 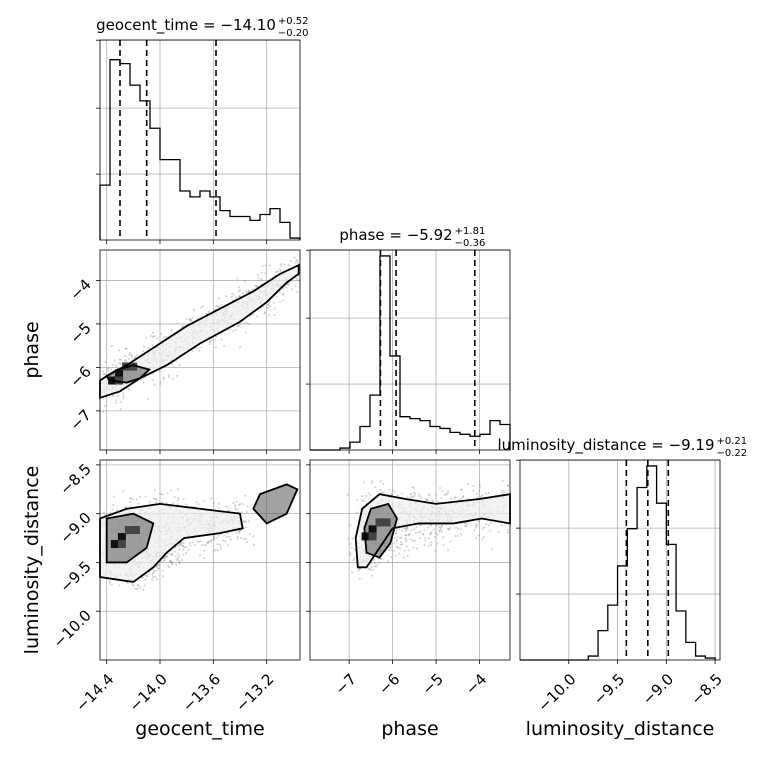 I want to click on hist-panel-geocent_time, so click(x=198, y=141).